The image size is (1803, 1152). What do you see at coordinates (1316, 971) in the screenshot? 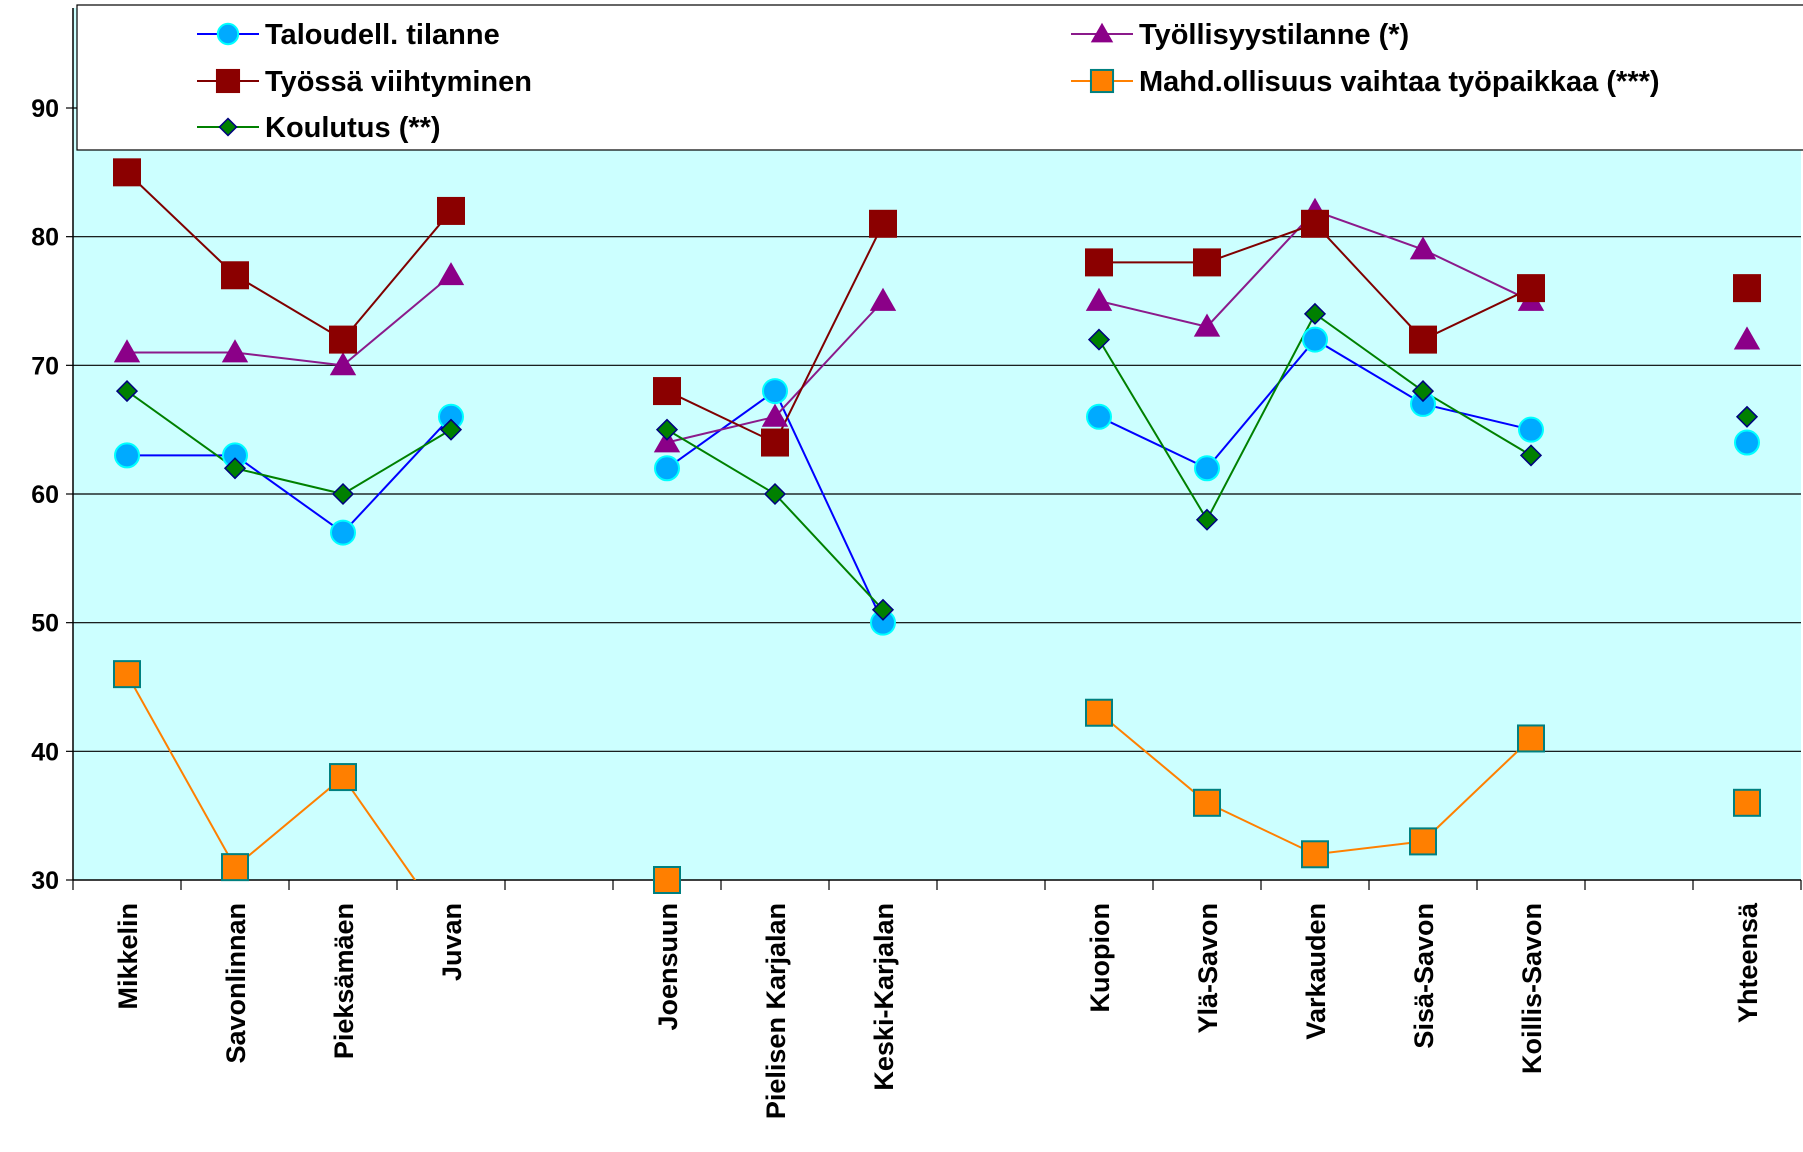
I see `x-tick-label: Varkauden` at bounding box center [1316, 971].